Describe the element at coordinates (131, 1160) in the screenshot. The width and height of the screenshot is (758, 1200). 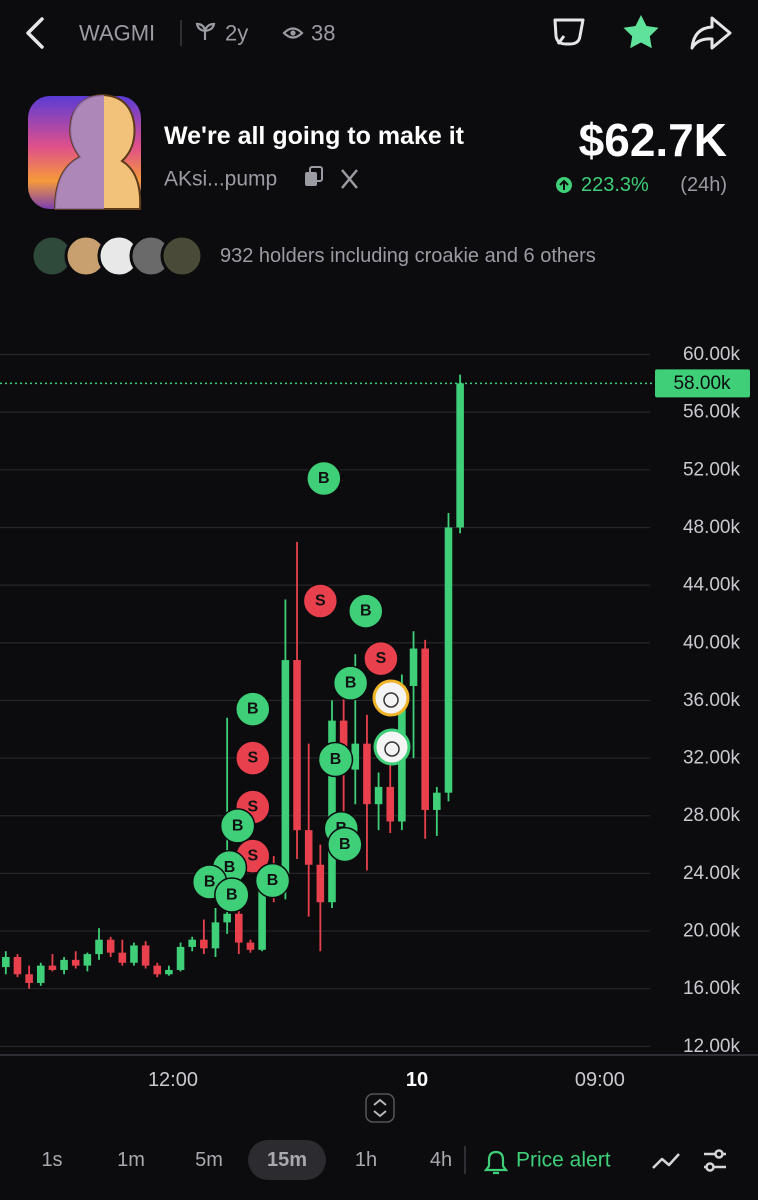
I see `timeframe-button: 1m` at that location.